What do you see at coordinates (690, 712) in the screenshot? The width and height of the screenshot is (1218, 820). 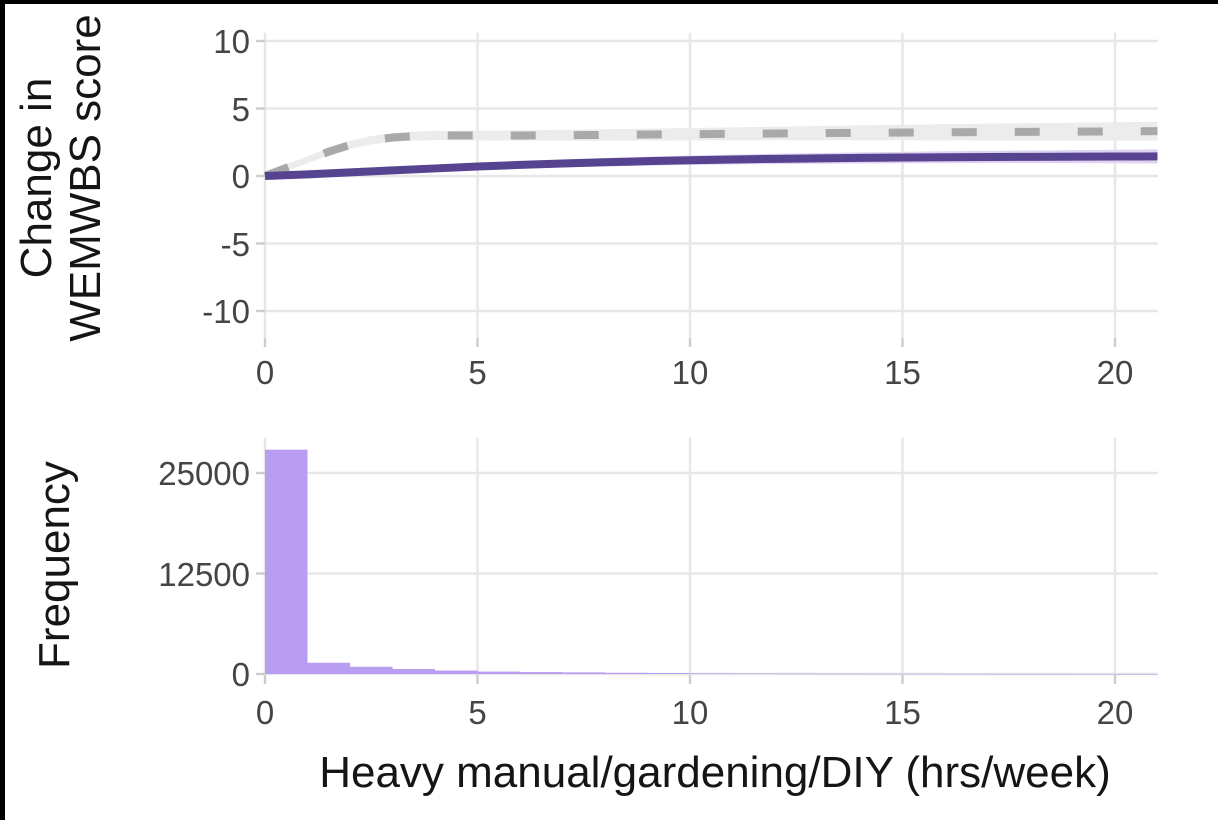 I see `bottom-x-tick-label: 10` at bounding box center [690, 712].